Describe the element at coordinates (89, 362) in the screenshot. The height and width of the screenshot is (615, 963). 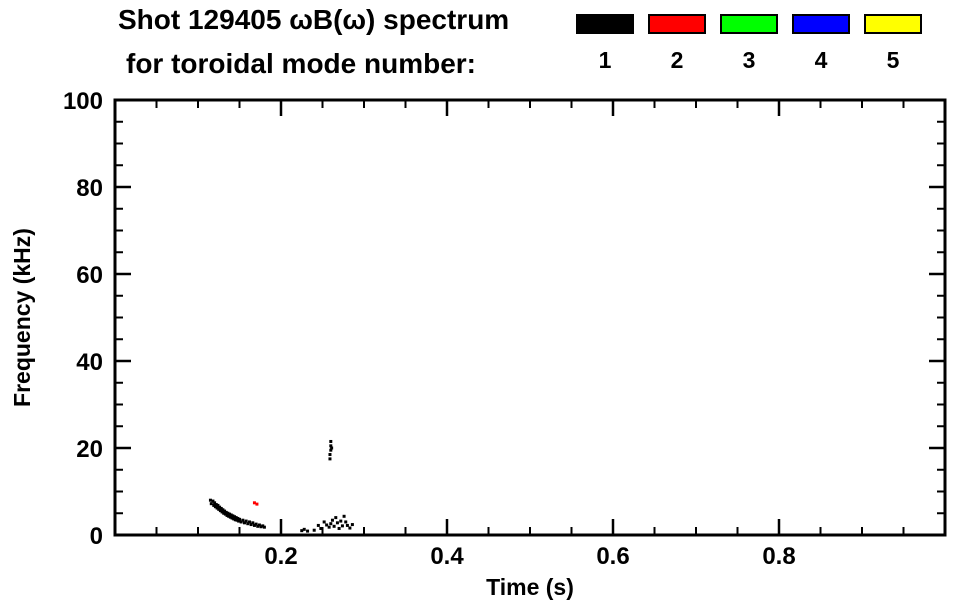
I see `y-tick-label: 40` at that location.